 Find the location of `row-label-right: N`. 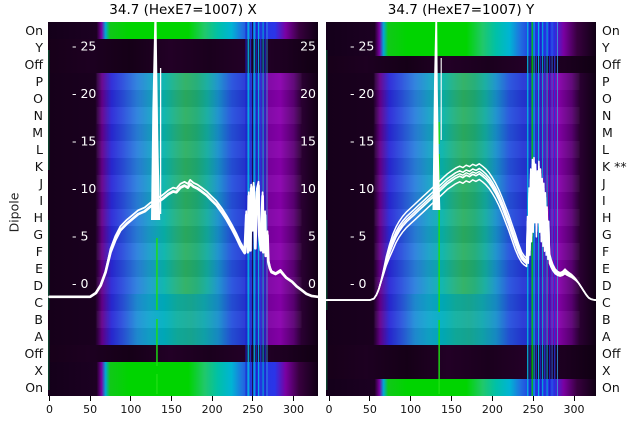

row-label-right: N is located at coordinates (607, 115).